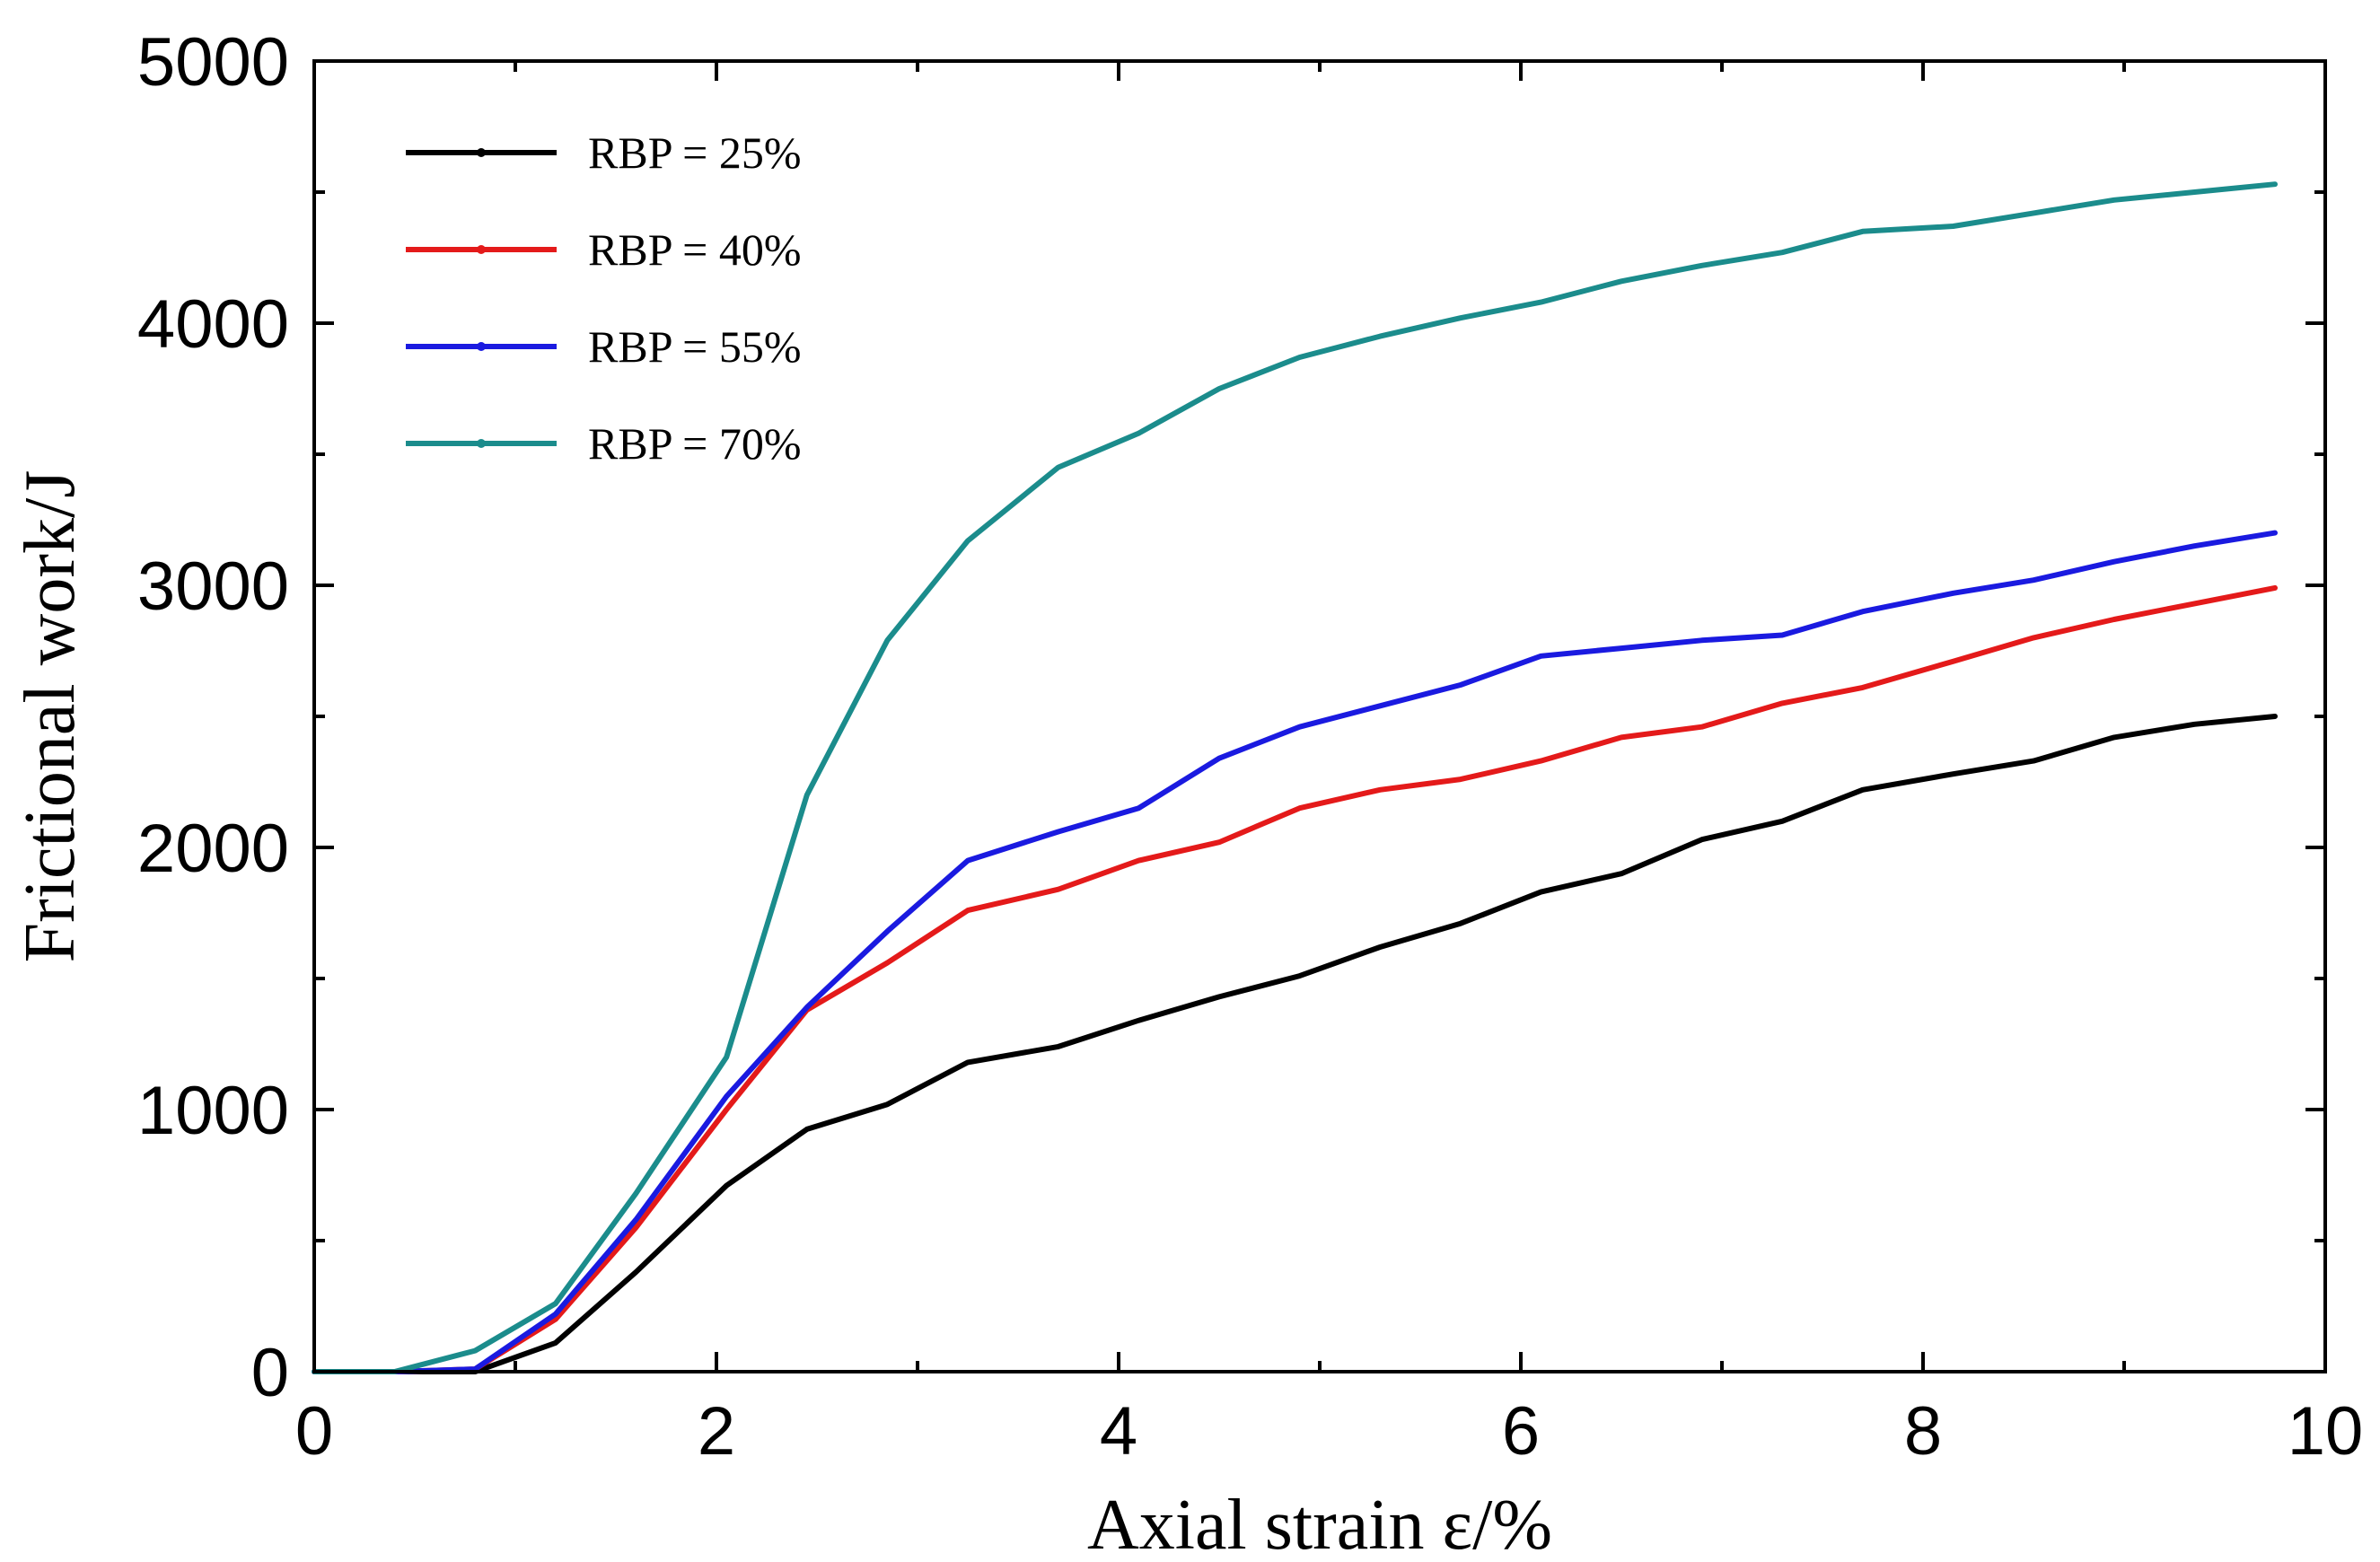 Image resolution: width=2380 pixels, height=1562 pixels. What do you see at coordinates (1923, 1431) in the screenshot?
I see `x-tick-label: 8` at bounding box center [1923, 1431].